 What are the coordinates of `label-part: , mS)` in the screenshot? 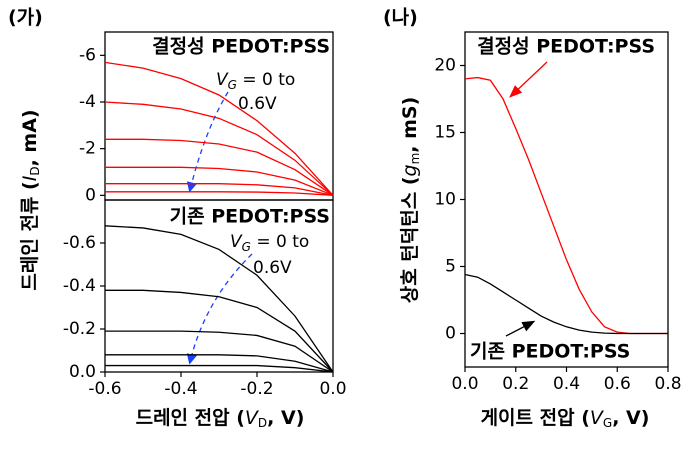 It's located at (410, 125).